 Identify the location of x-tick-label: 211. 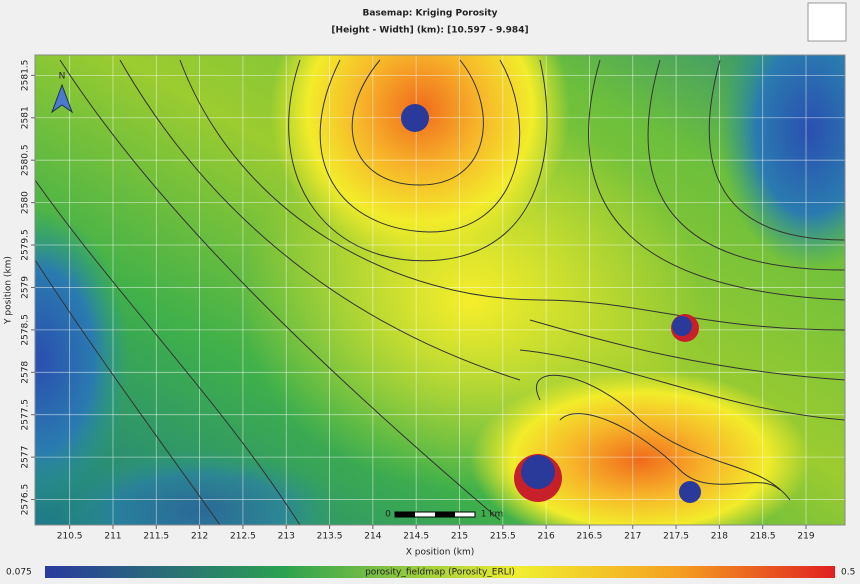
(112, 537).